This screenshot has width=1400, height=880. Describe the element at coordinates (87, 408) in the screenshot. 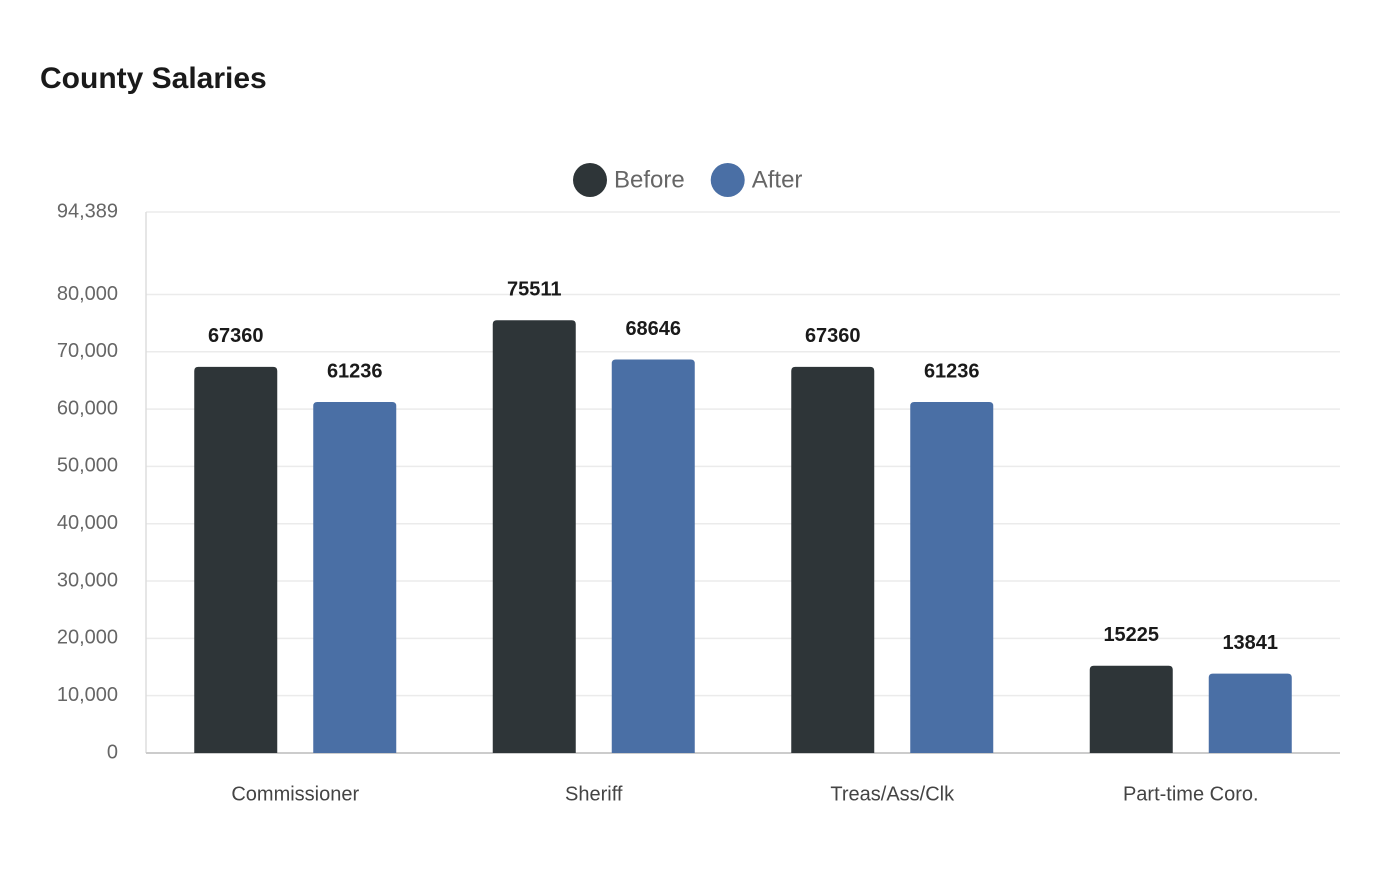

I see `y-tick-label: 60,000` at that location.